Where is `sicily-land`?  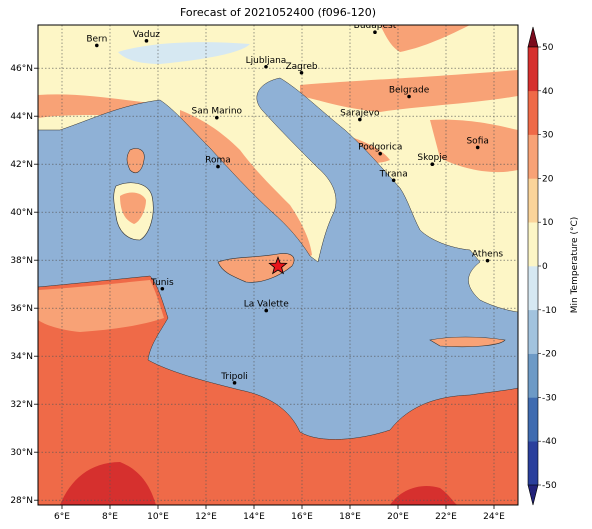 sicily-land is located at coordinates (256, 268).